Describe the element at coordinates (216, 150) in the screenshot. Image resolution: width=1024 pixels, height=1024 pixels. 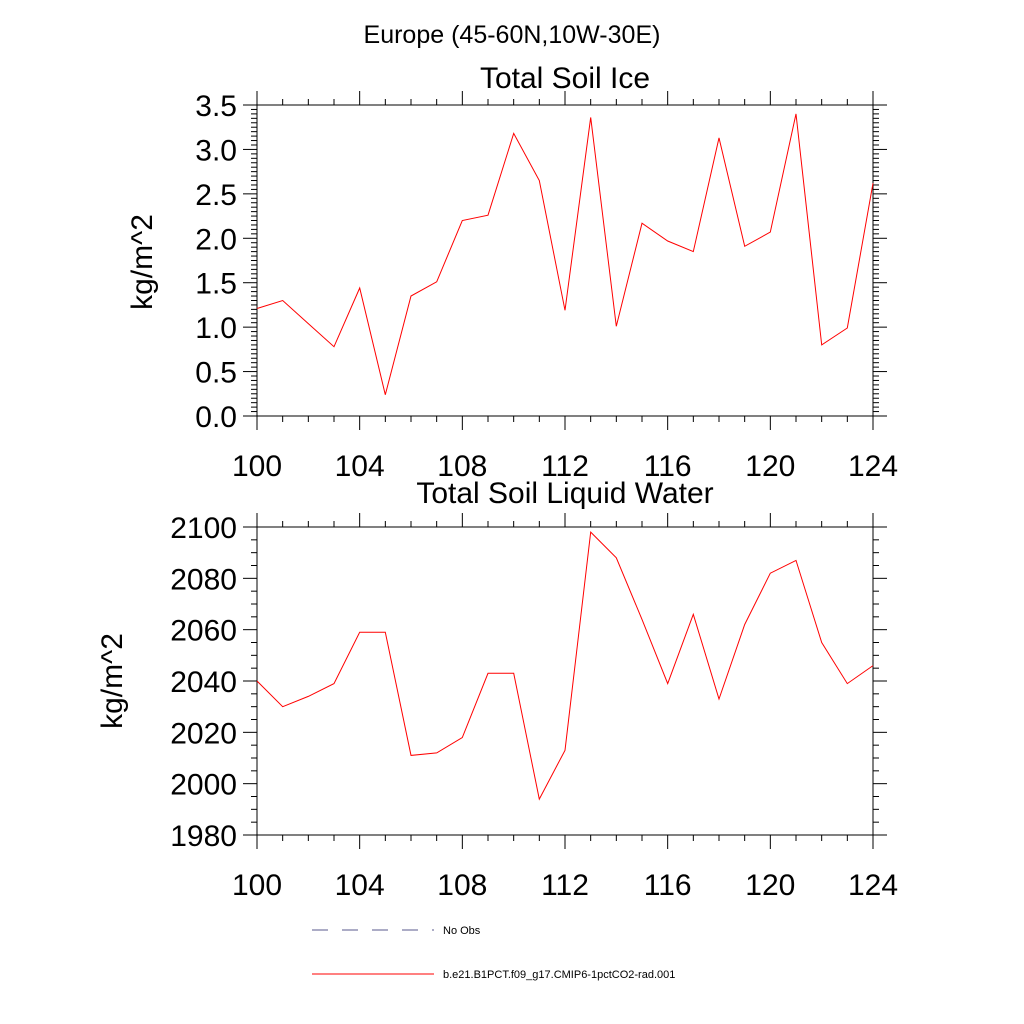
I see `y-tick-label: 3.0` at that location.